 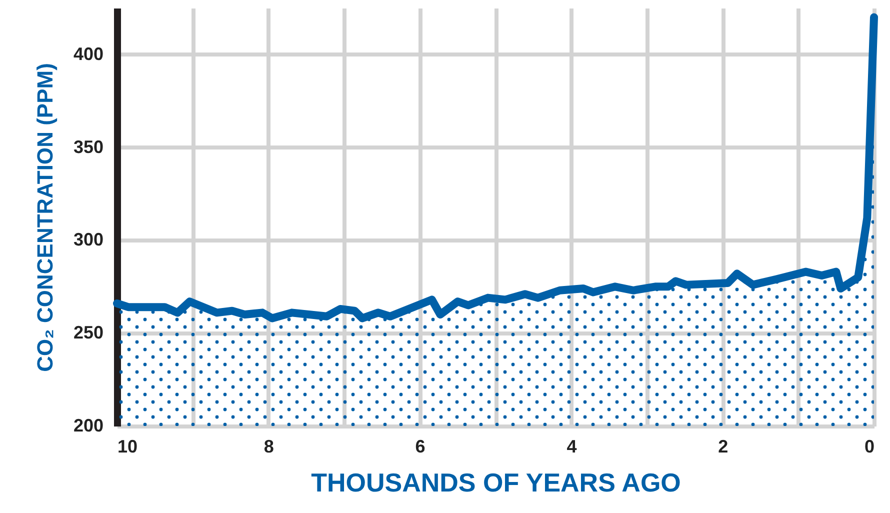 I want to click on x-tick-label: 2, so click(x=723, y=446).